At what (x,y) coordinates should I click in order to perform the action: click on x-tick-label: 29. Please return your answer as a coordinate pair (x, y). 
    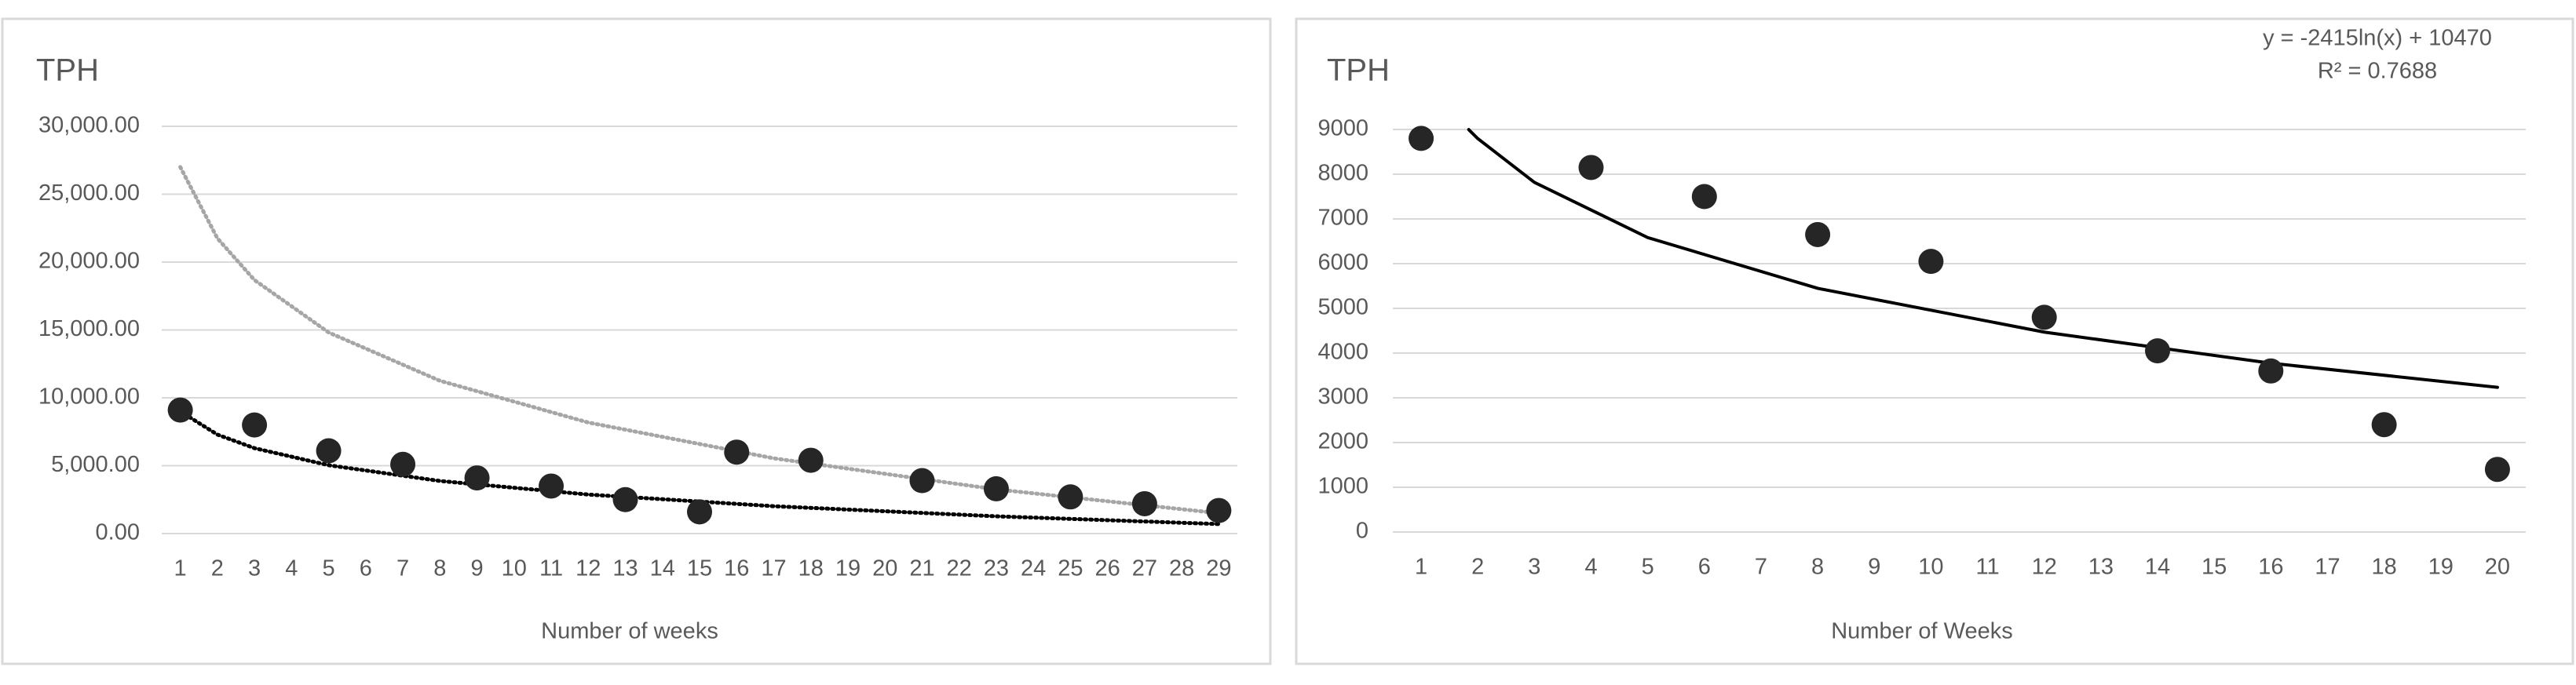
    Looking at the image, I should click on (1218, 568).